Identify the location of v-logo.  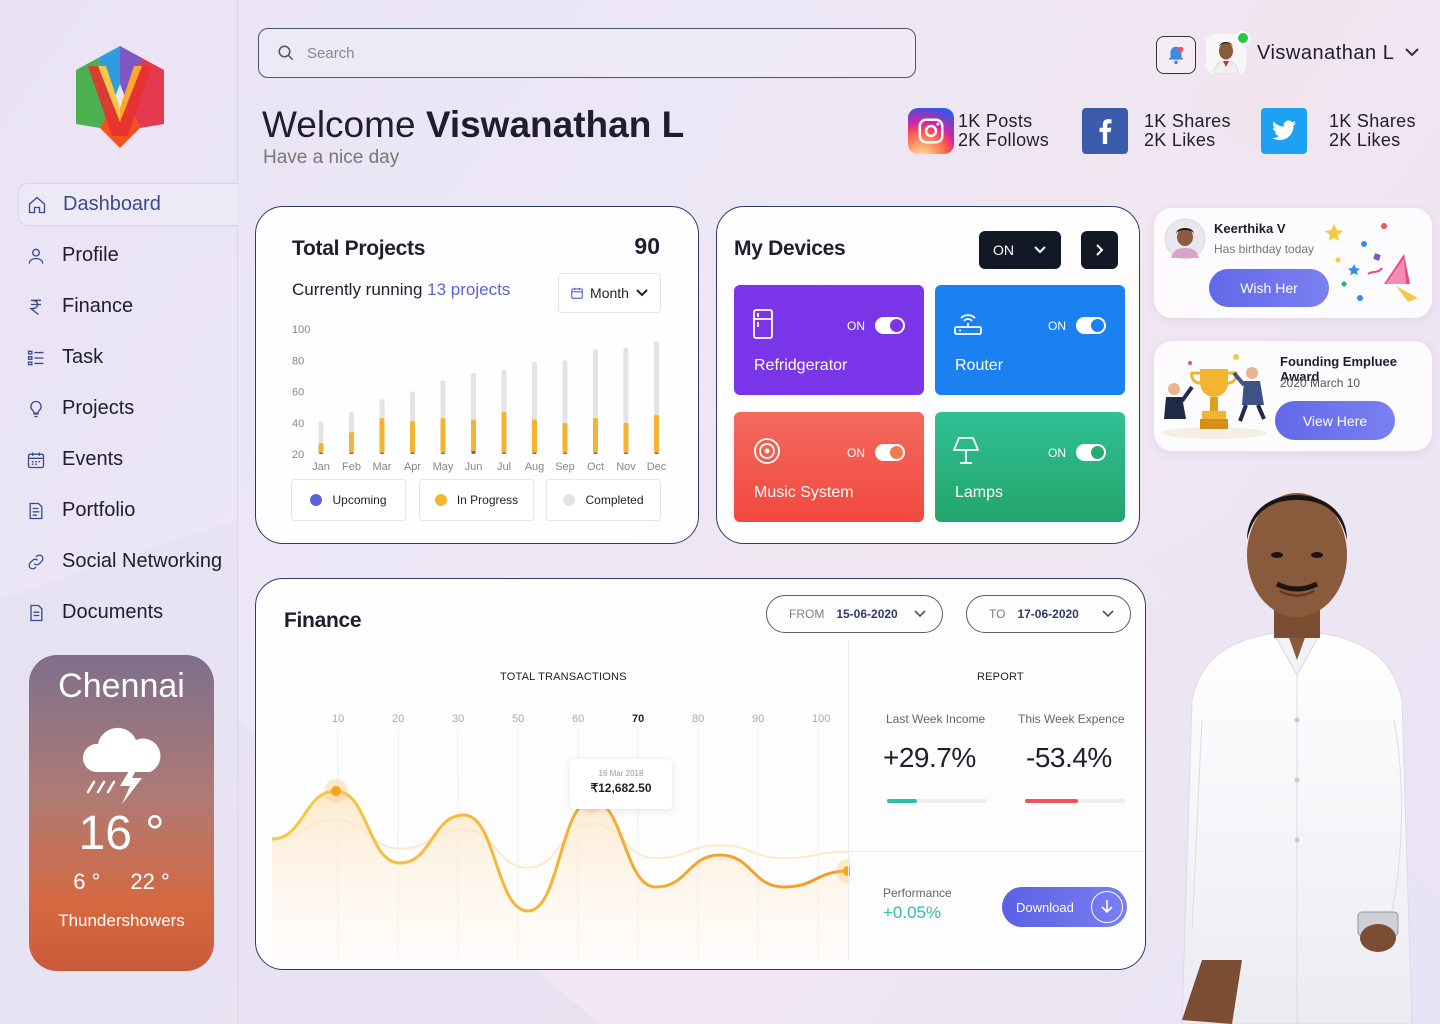
(120, 97).